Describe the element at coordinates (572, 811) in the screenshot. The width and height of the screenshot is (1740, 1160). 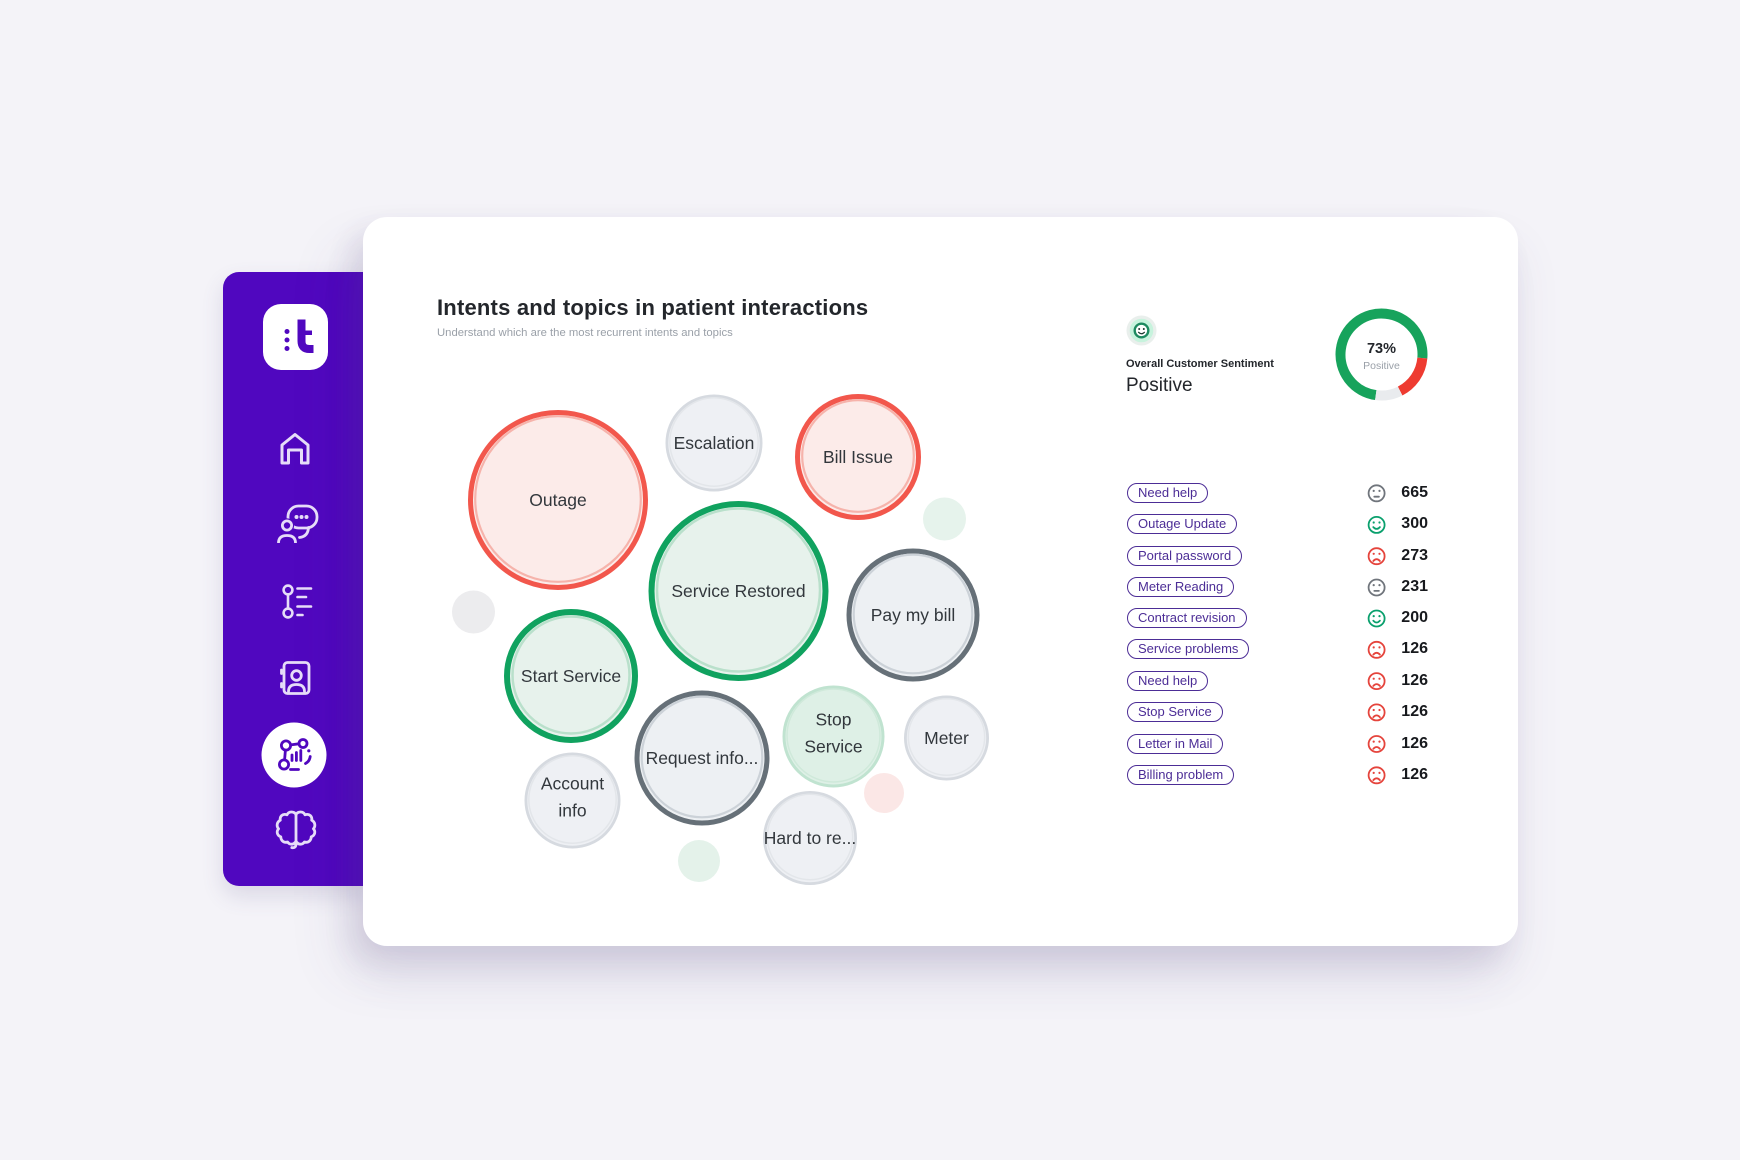
I see `svg-text: info` at that location.